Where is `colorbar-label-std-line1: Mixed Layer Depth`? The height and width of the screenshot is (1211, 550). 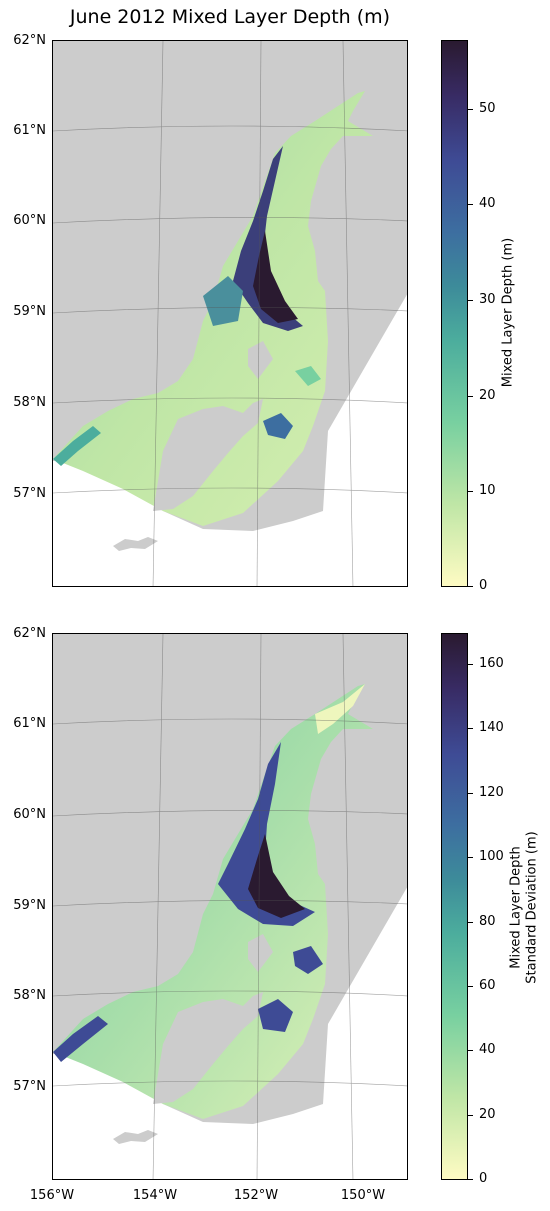 colorbar-label-std-line1: Mixed Layer Depth is located at coordinates (516, 907).